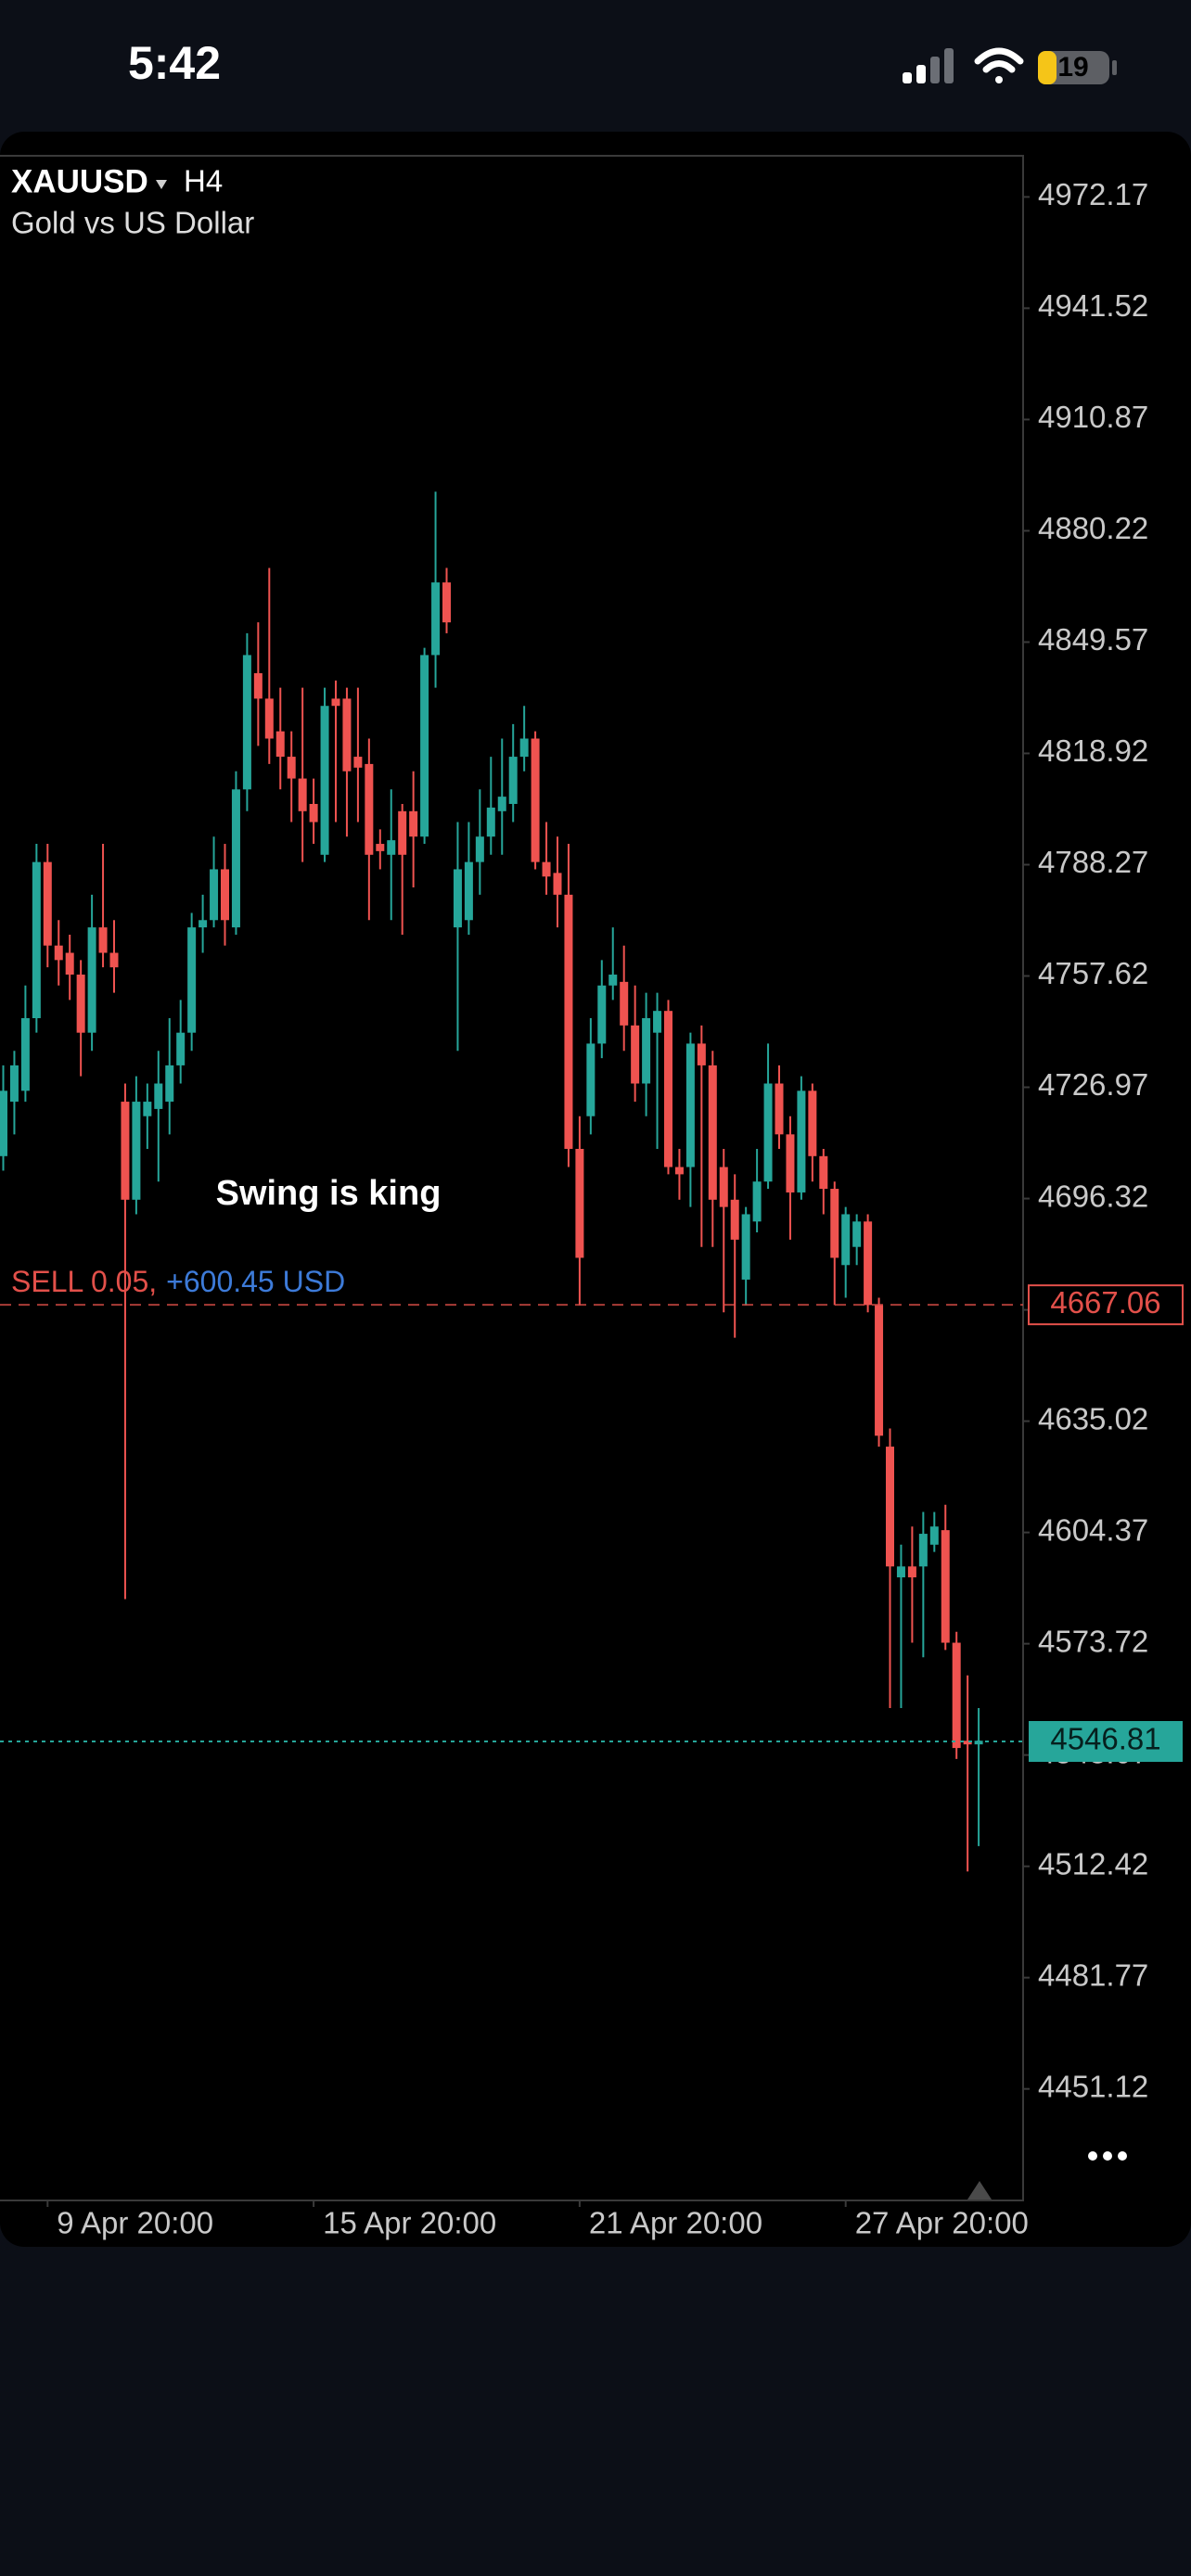 This screenshot has width=1191, height=2576. I want to click on y-tick-label: 4451.12, so click(1093, 2086).